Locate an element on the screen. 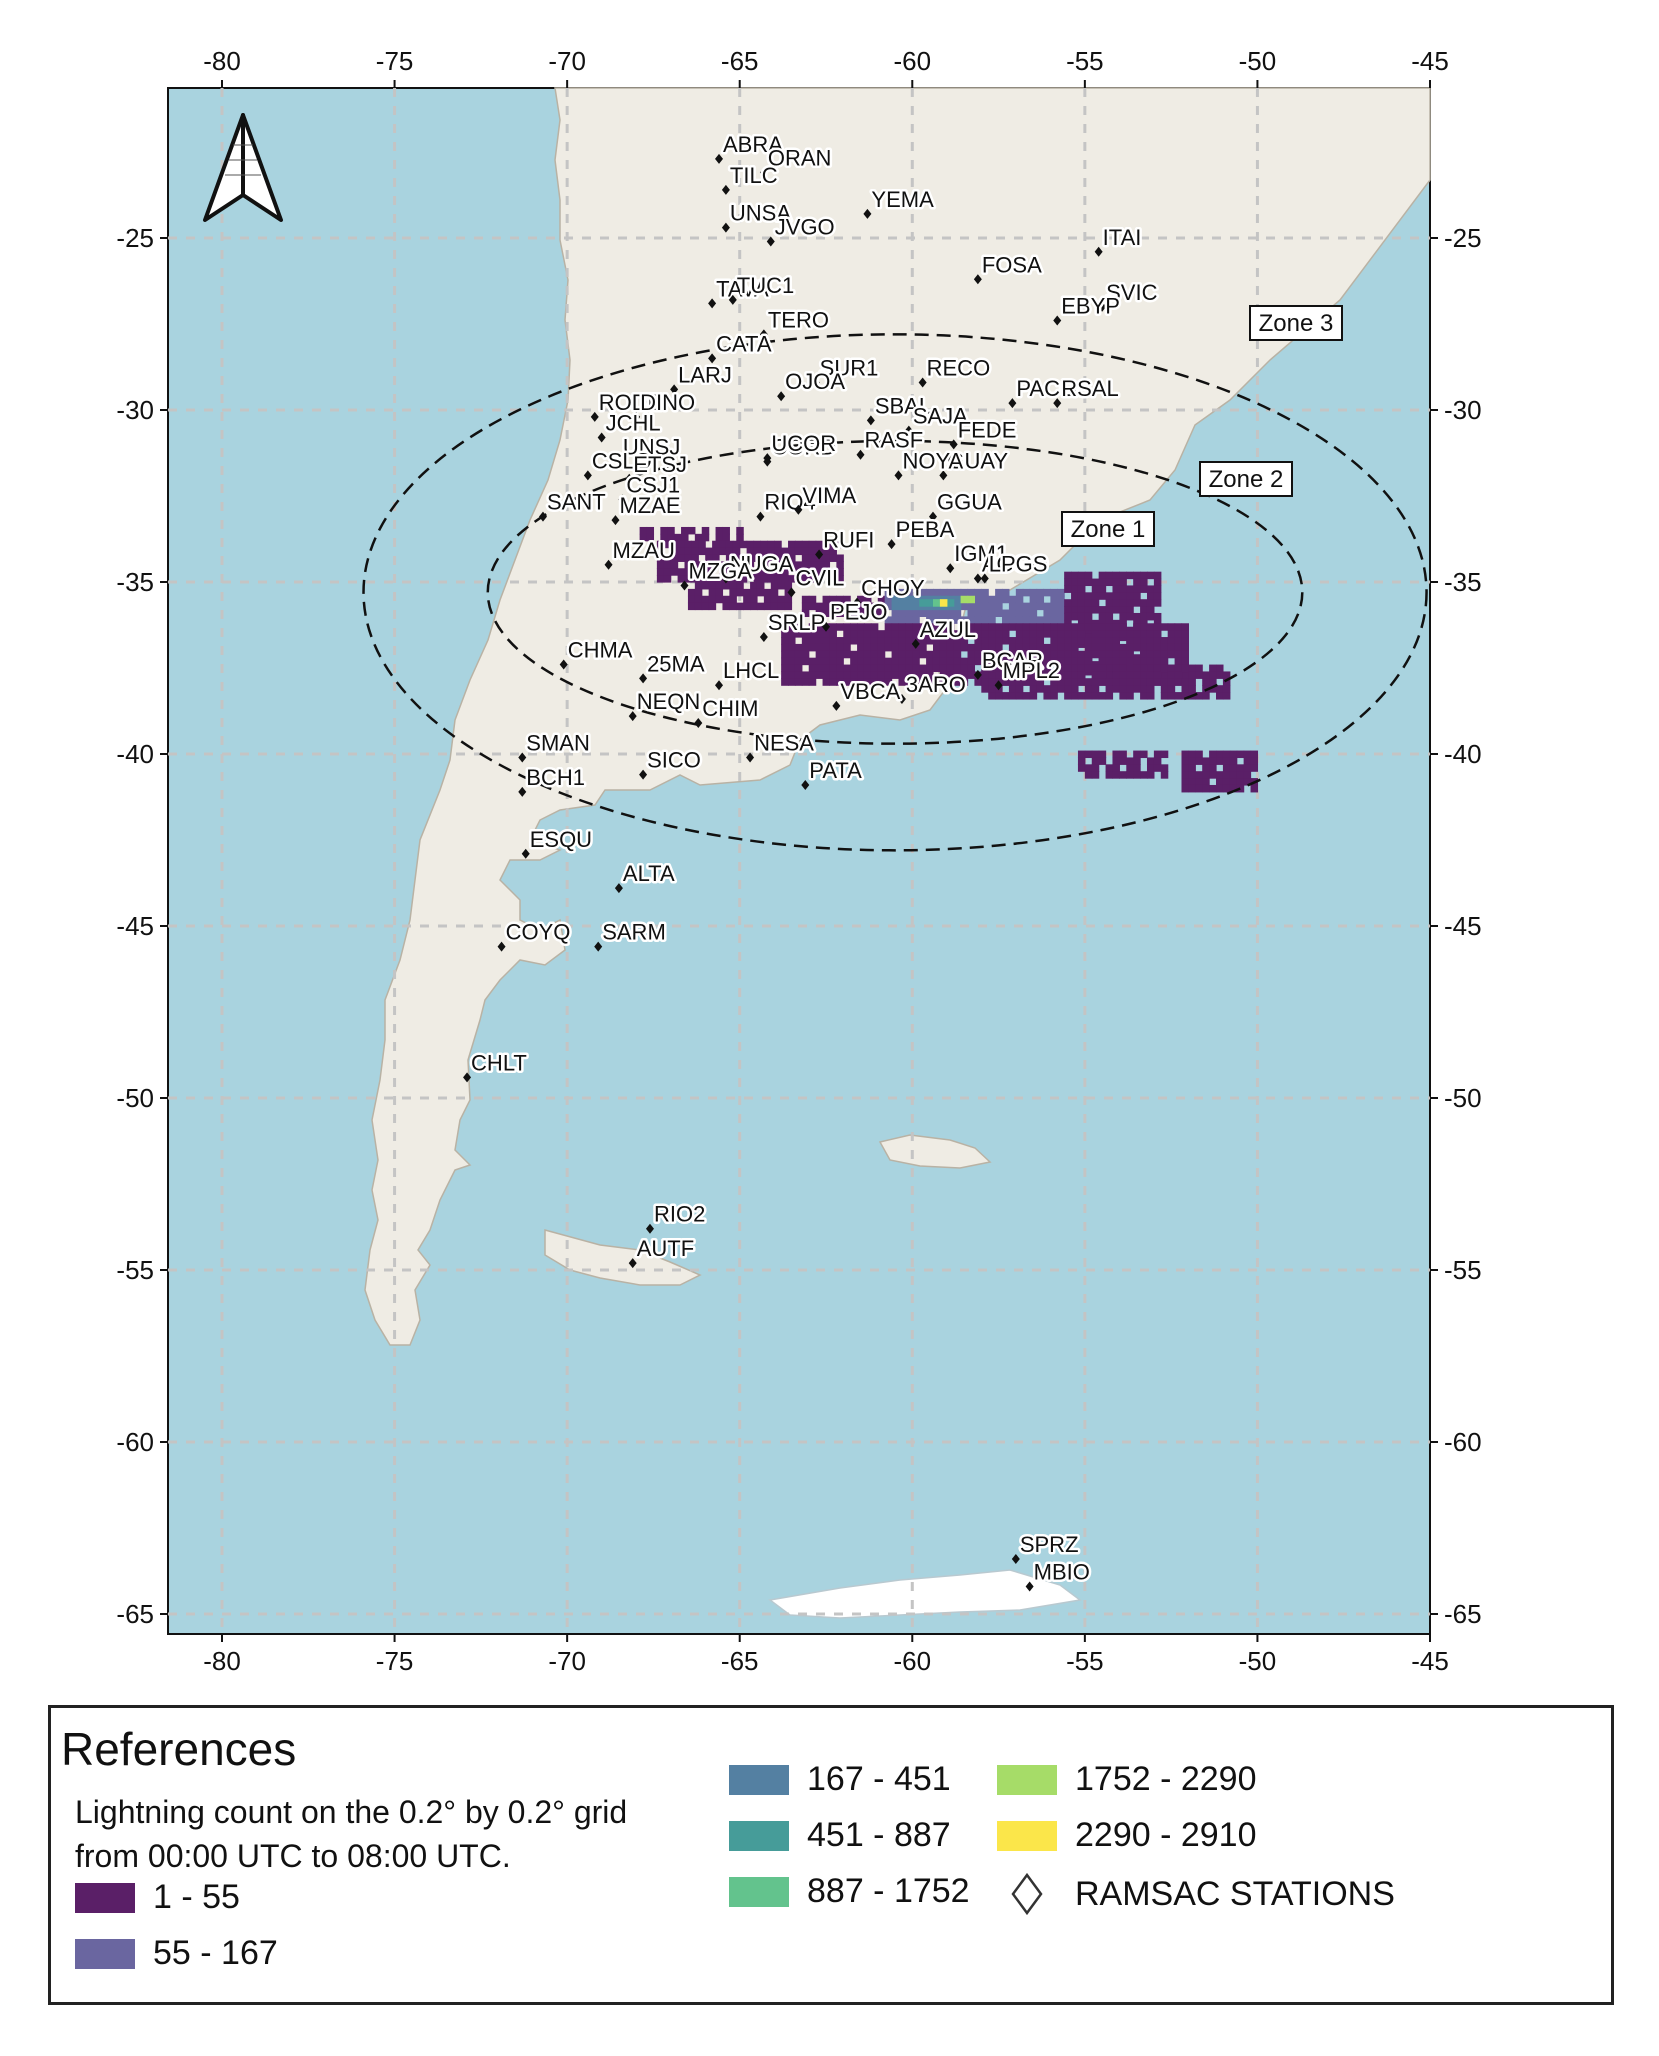 The height and width of the screenshot is (2056, 1659). station-label: DINO is located at coordinates (667, 402).